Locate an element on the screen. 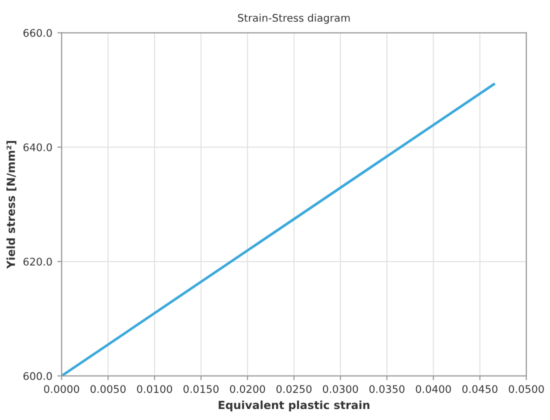  x-tick-label: 0.0250 is located at coordinates (294, 389).